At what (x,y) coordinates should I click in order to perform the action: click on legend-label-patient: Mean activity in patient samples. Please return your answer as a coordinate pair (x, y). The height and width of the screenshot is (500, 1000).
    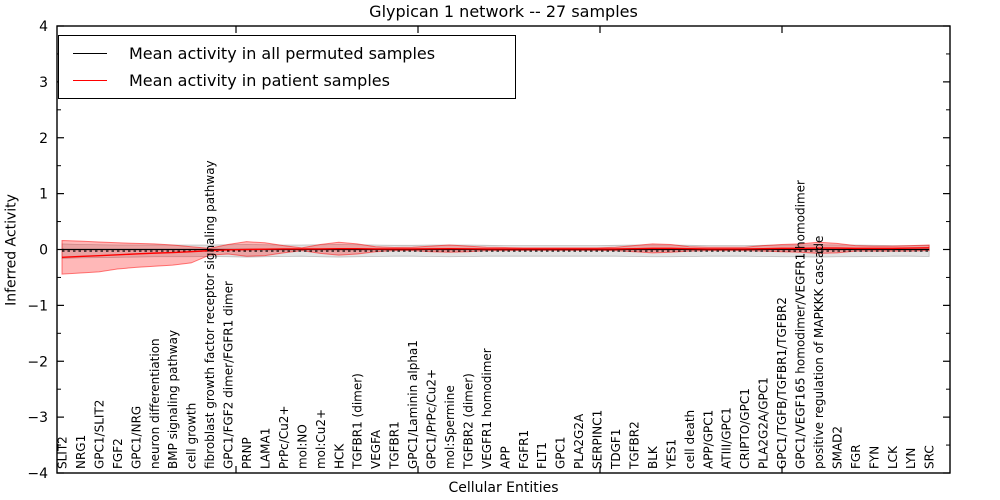
    Looking at the image, I should click on (259, 80).